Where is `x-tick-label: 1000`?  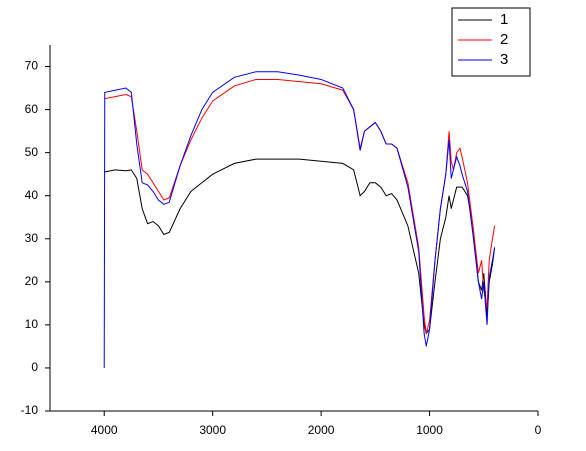 x-tick-label: 1000 is located at coordinates (429, 430).